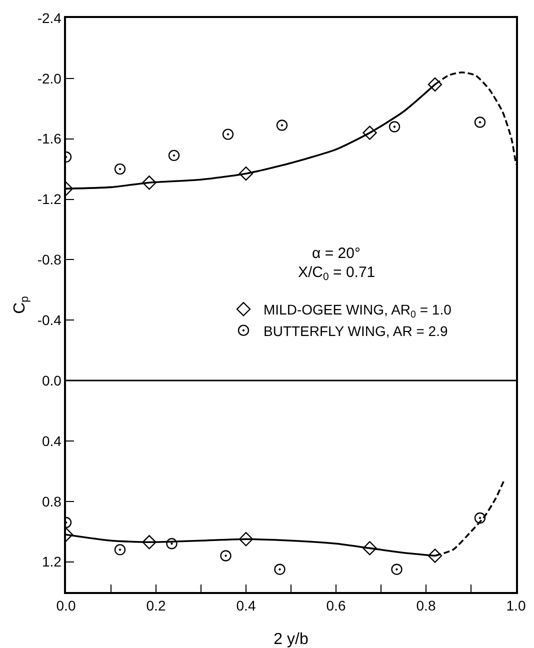  Describe the element at coordinates (66, 606) in the screenshot. I see `x-tick-label: 0.0` at that location.